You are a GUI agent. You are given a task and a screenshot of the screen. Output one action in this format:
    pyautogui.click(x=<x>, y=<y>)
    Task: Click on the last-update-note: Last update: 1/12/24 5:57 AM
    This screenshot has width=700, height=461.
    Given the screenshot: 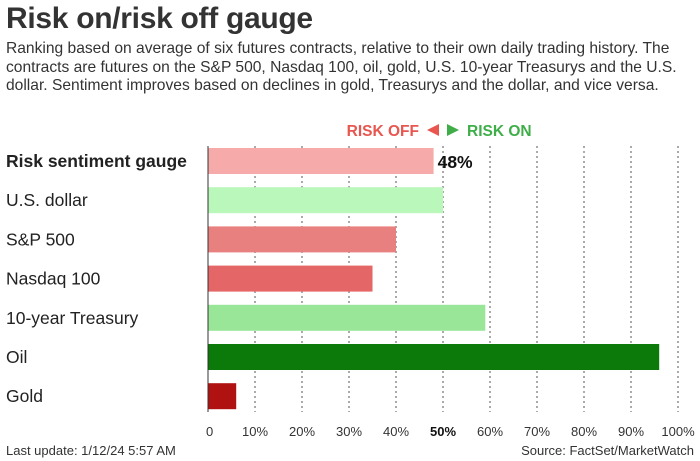 What is the action you would take?
    pyautogui.click(x=91, y=450)
    